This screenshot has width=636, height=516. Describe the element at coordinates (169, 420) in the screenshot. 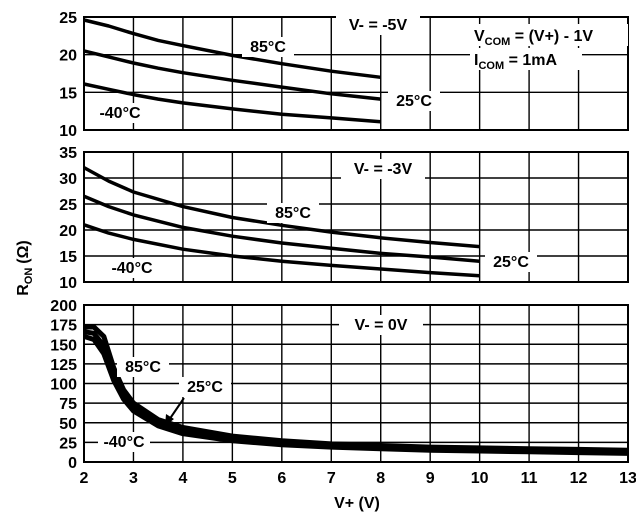

I see `label-pointer-arrowhead` at that location.